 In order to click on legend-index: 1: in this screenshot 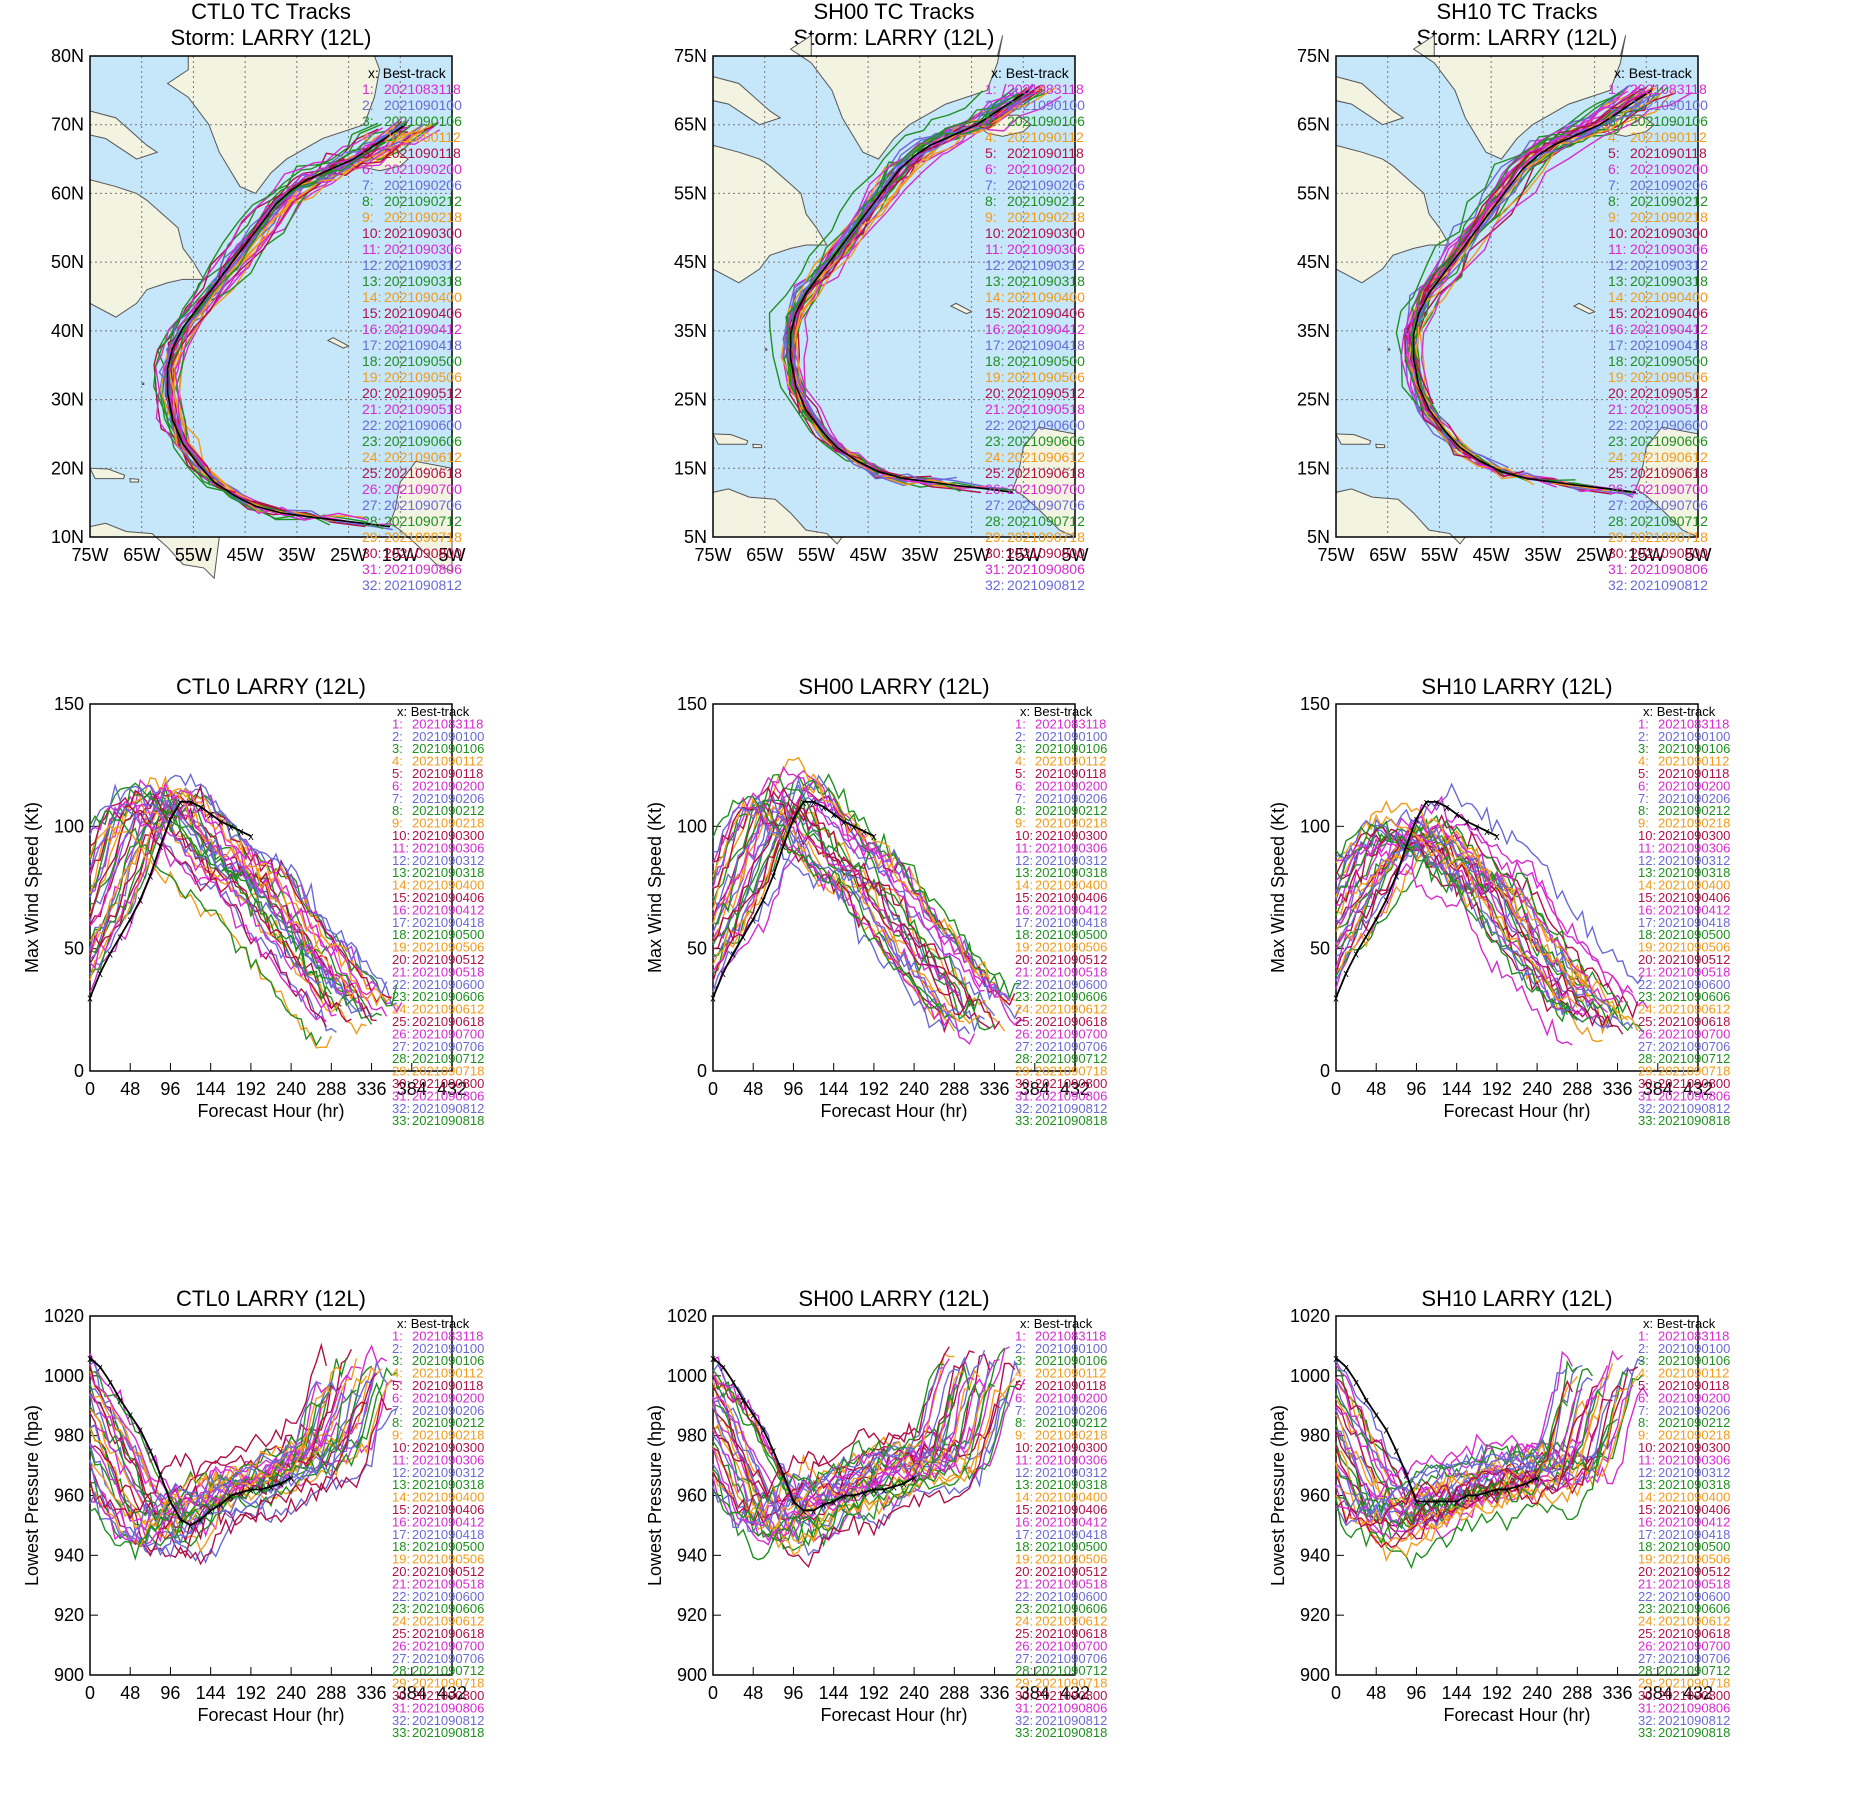, I will do `click(1643, 1335)`.